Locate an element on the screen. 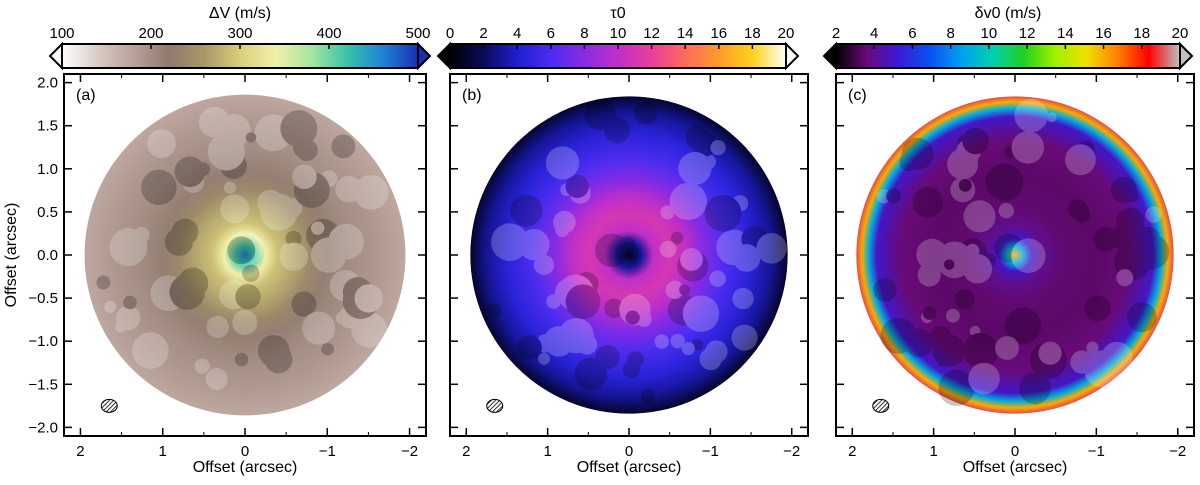  colorbar-tick-label: 400 is located at coordinates (328, 33).